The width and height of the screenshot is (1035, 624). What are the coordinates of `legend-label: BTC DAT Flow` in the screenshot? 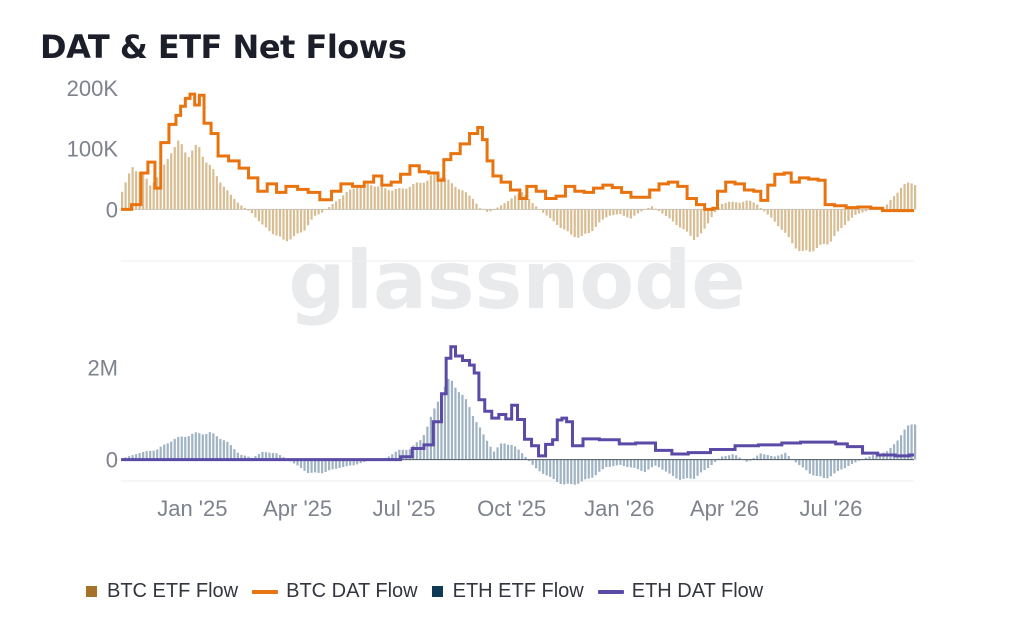 It's located at (352, 591).